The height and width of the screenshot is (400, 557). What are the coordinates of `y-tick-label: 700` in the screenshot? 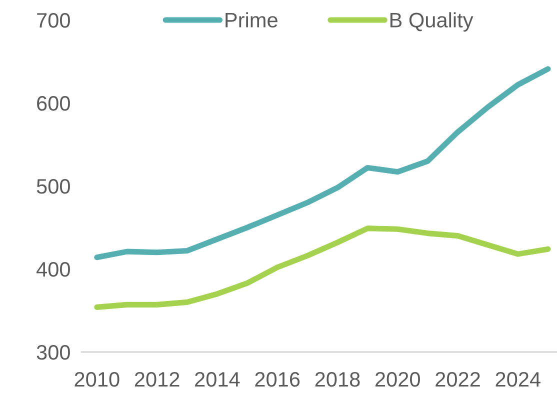 It's located at (53, 20).